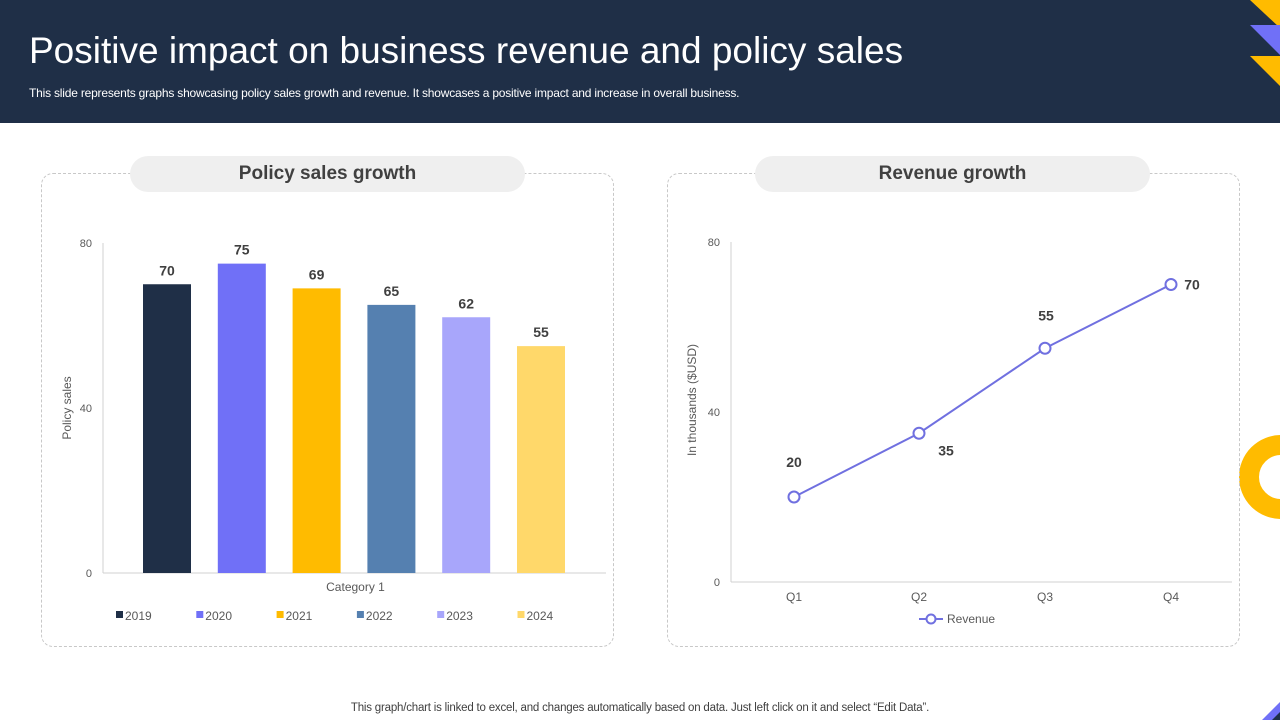 The image size is (1280, 720). I want to click on bar-data-label: 70, so click(167, 270).